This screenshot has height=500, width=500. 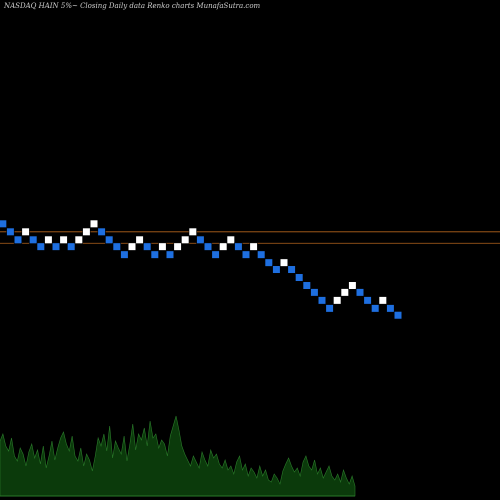 I want to click on volume-area-layer, so click(x=178, y=456).